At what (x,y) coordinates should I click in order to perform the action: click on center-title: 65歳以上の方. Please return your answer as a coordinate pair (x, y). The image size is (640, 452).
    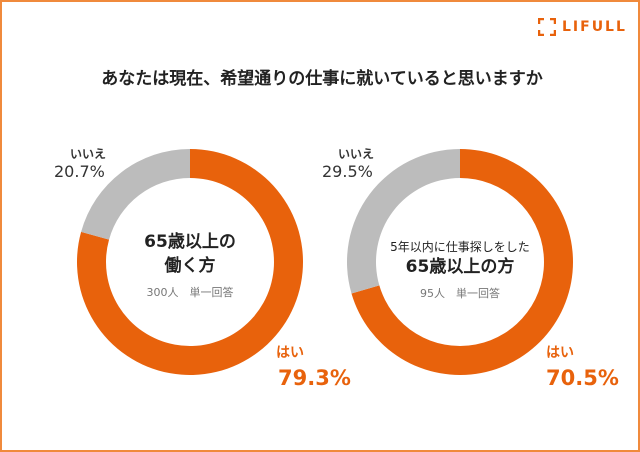
    Looking at the image, I should click on (460, 267).